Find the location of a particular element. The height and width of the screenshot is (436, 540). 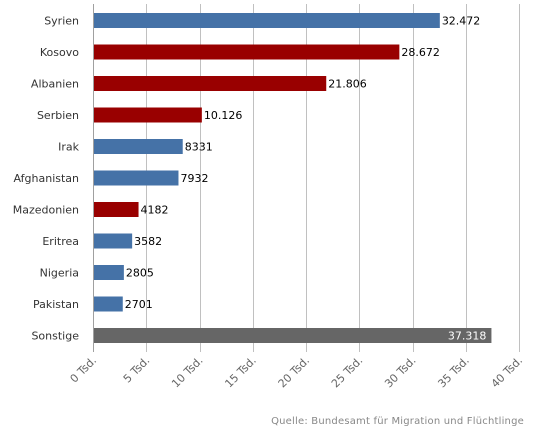

value-label: 7932 is located at coordinates (194, 178).